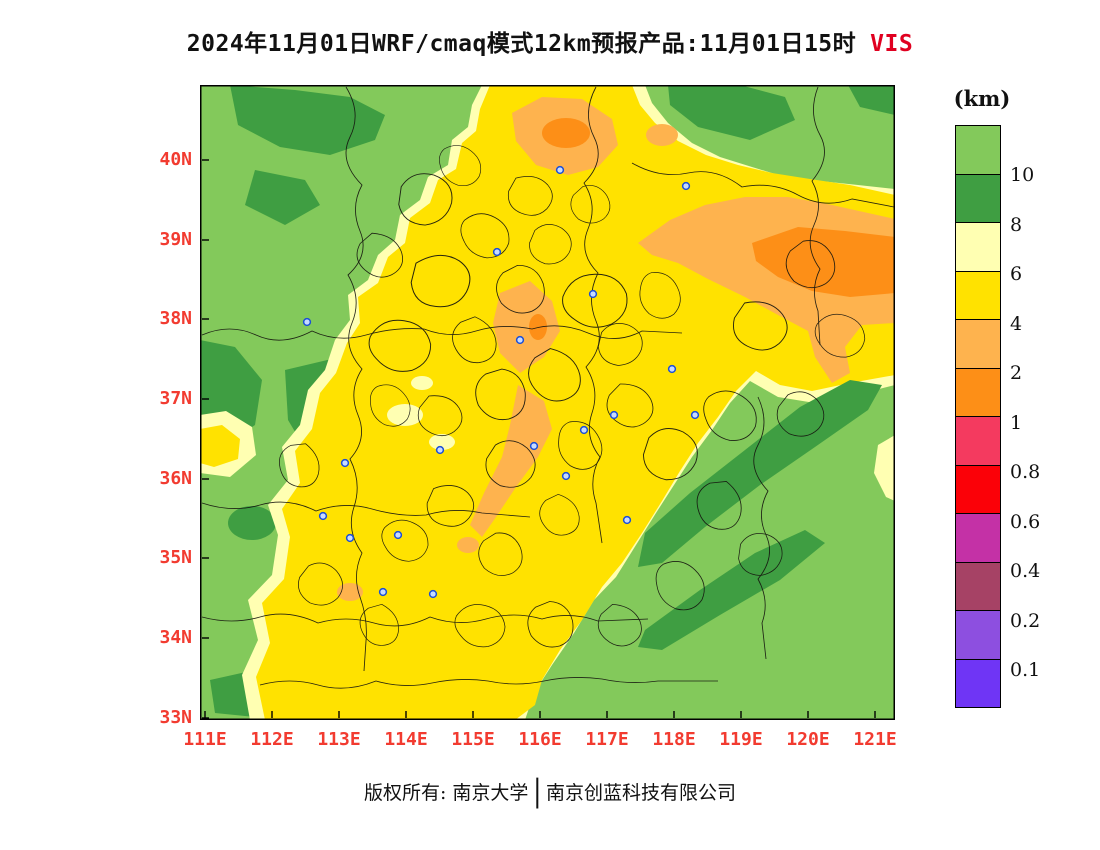 The image size is (1100, 850). What do you see at coordinates (641, 793) in the screenshot?
I see `copyright-company: 南京创蓝科技有限公司` at bounding box center [641, 793].